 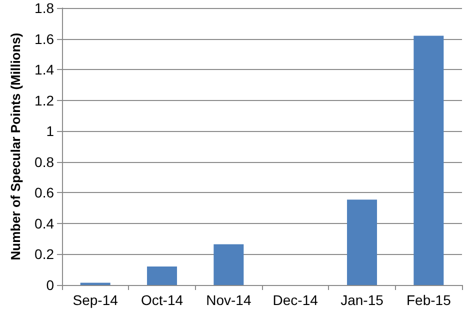 I want to click on x-tick-label: Feb-15, so click(x=429, y=300).